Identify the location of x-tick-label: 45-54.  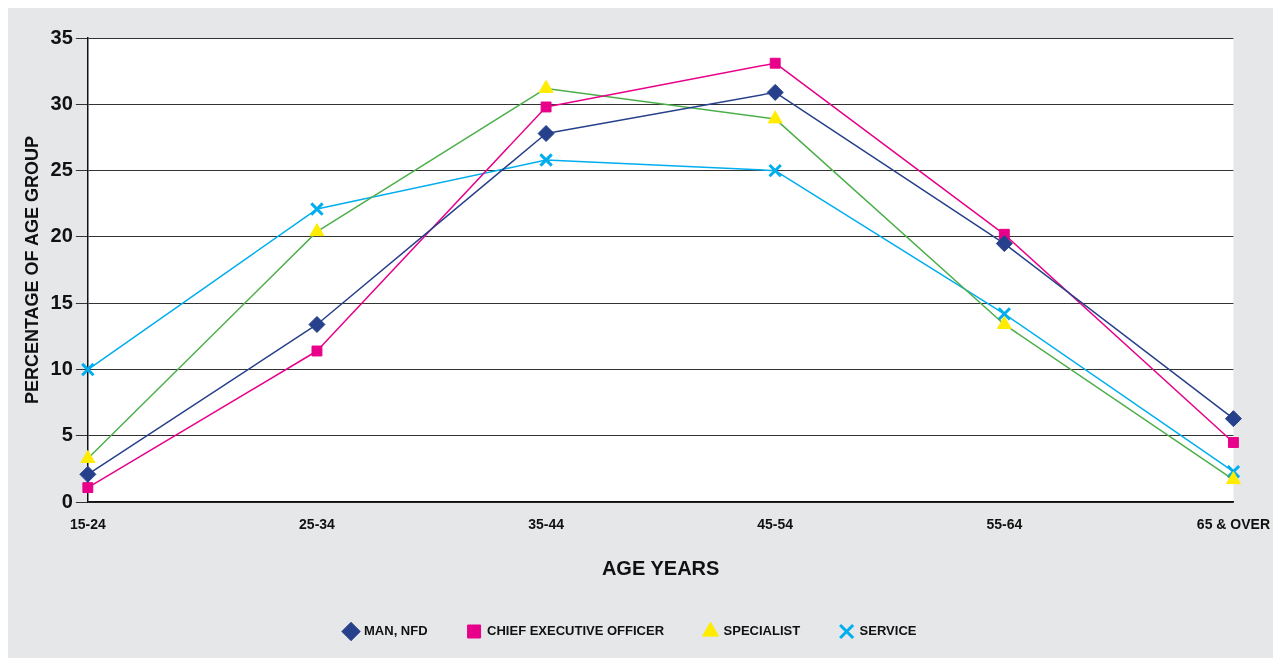
(775, 524).